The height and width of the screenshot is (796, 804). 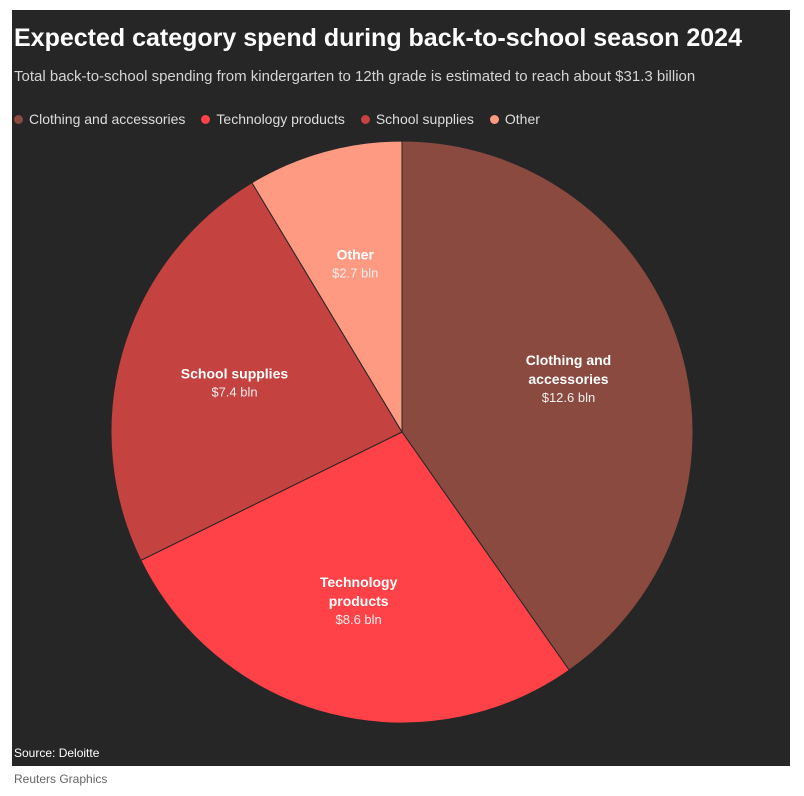 I want to click on legend-label: School supplies, so click(x=424, y=119).